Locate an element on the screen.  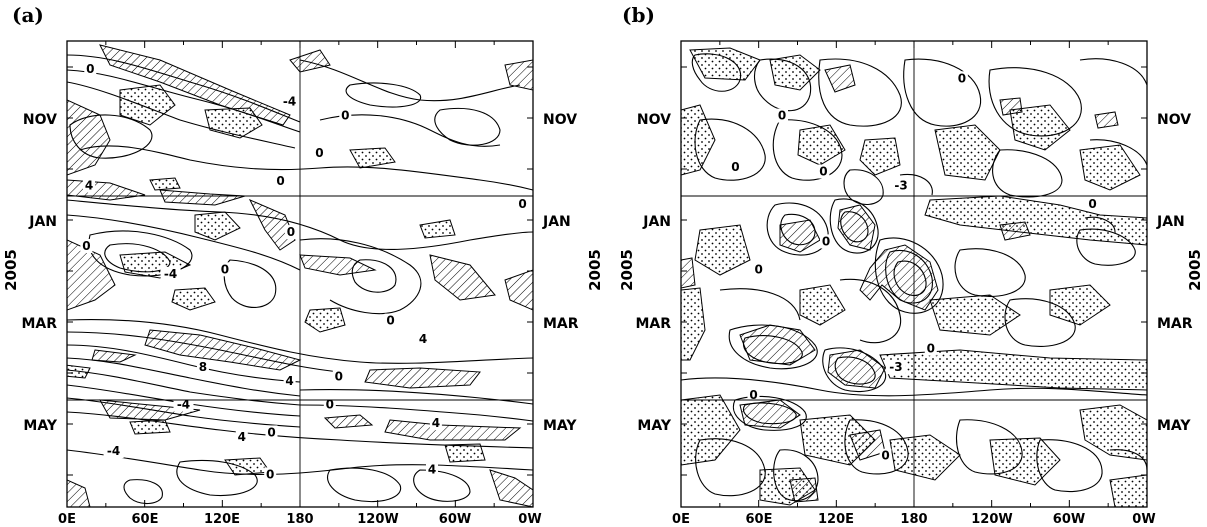
contour-label: -3 is located at coordinates (895, 367).